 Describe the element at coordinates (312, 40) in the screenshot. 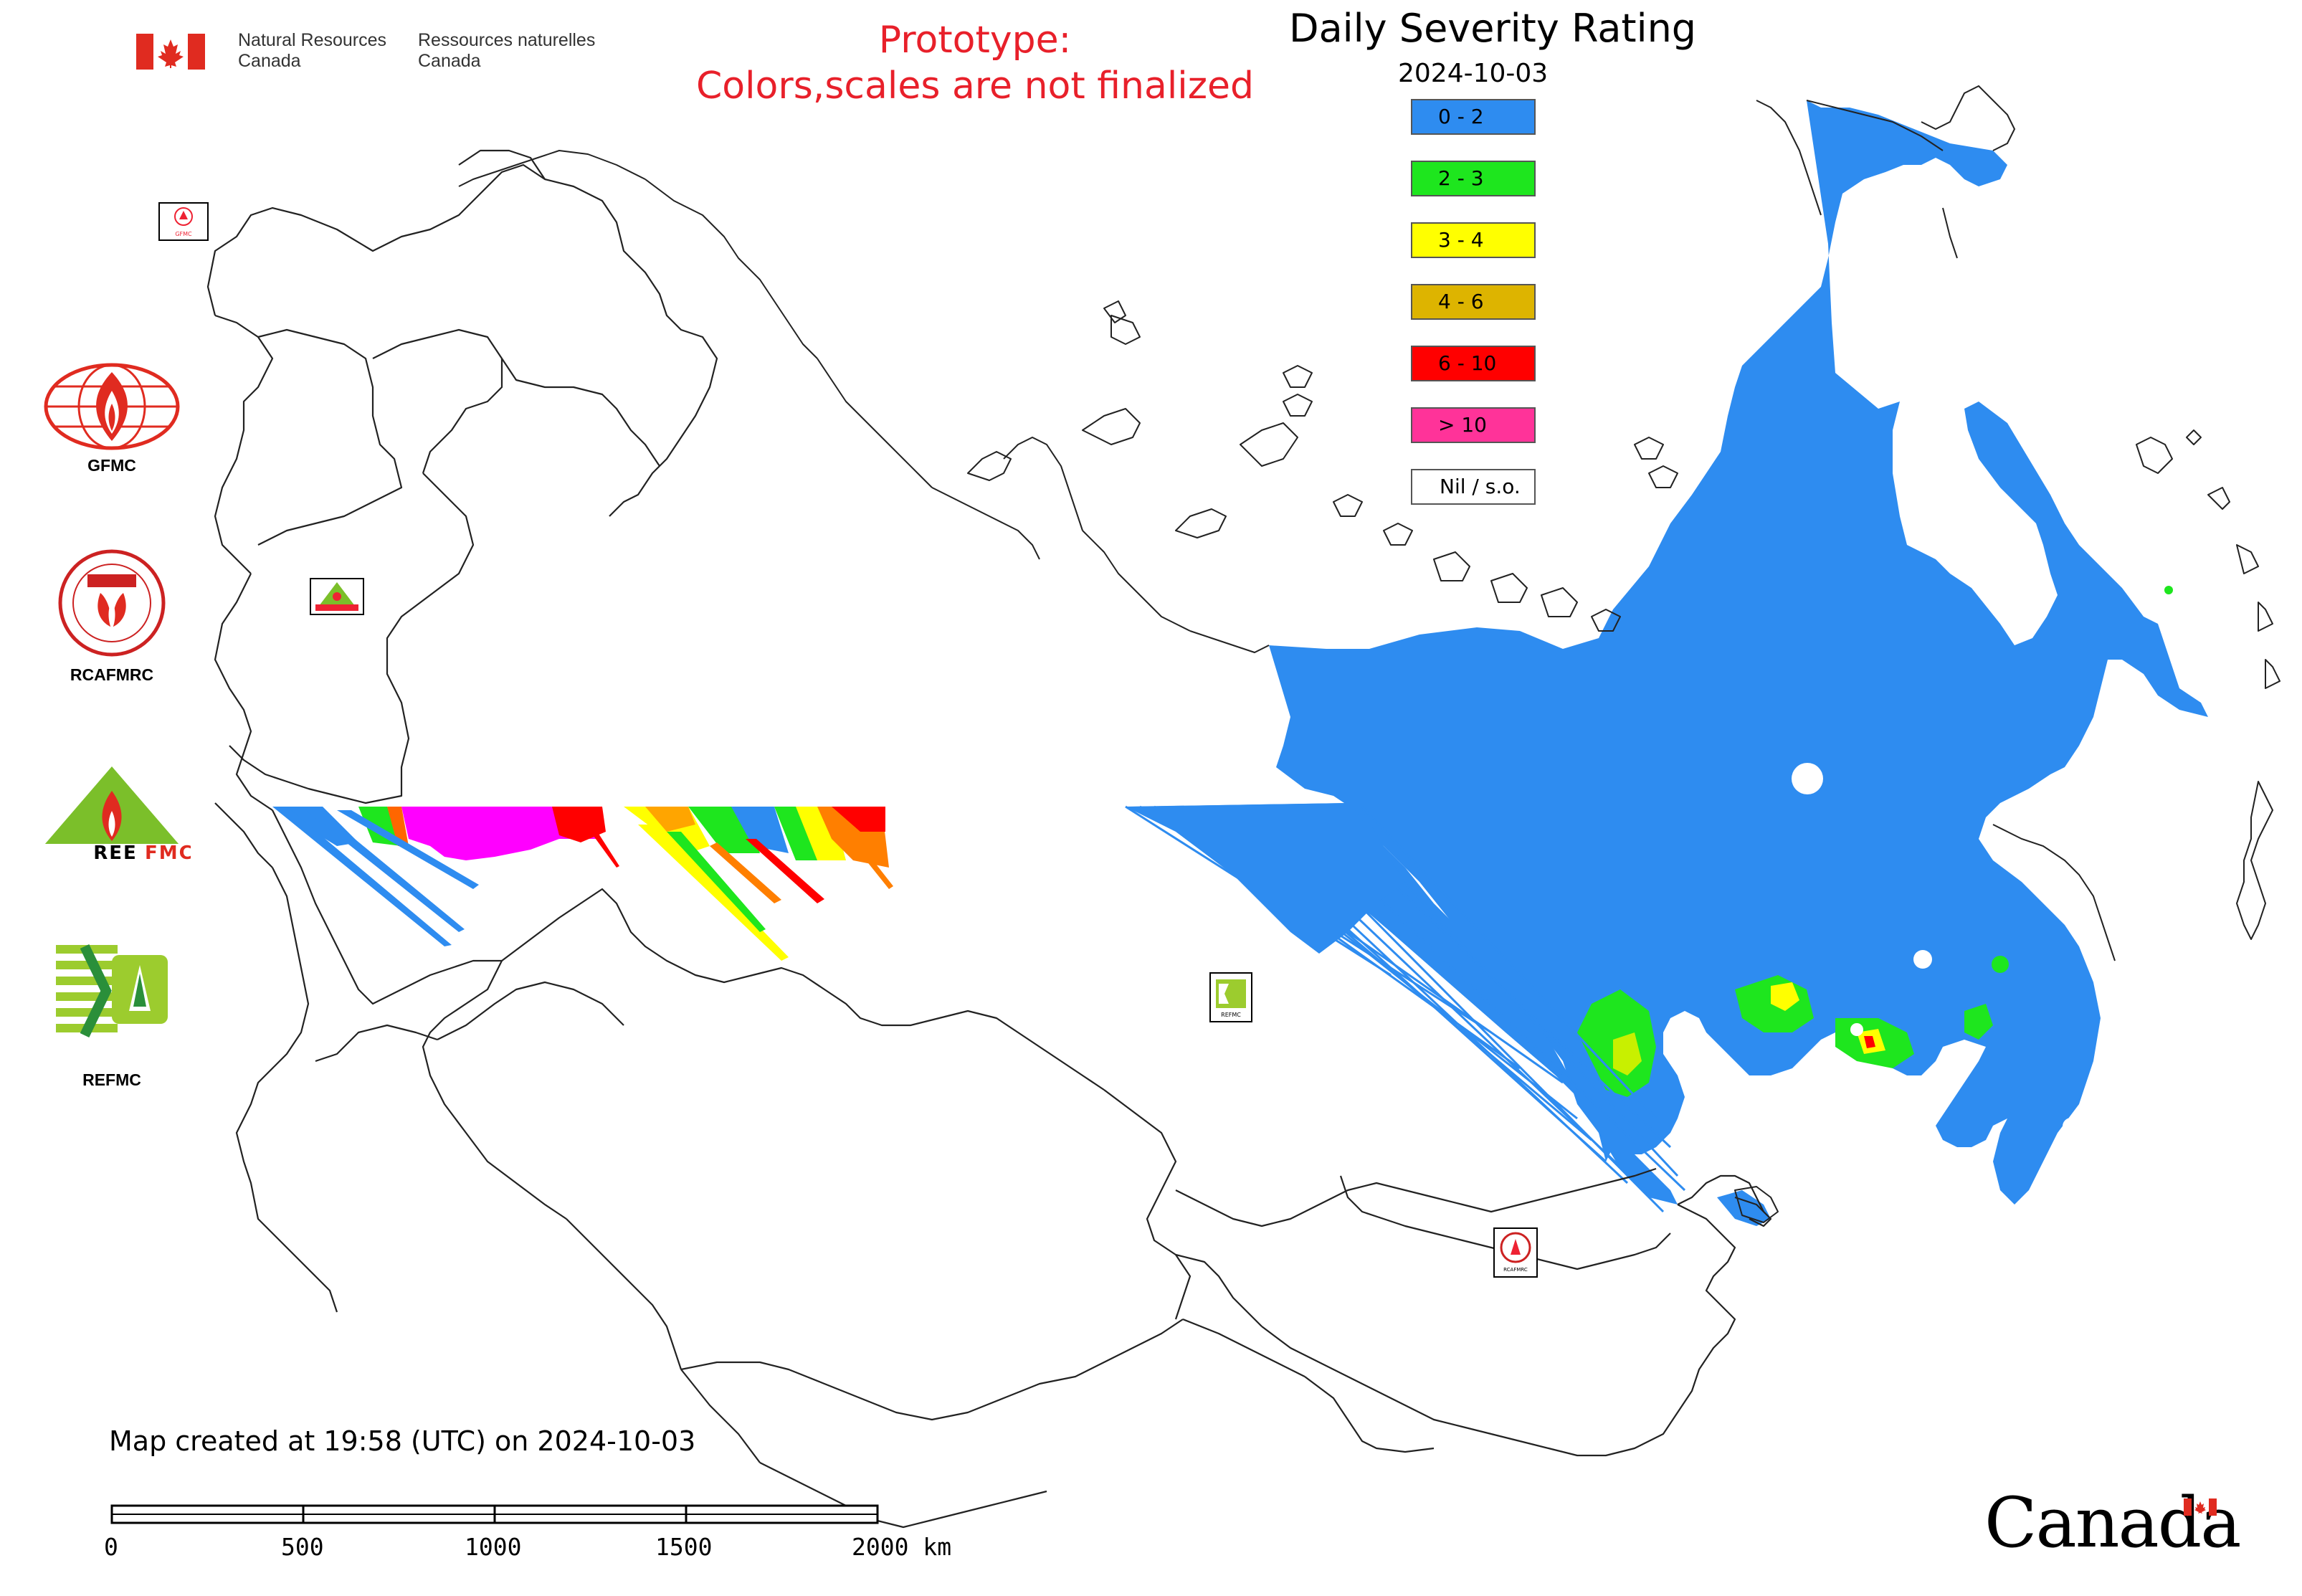

I see `dept-en-line1: Natural Resources` at that location.